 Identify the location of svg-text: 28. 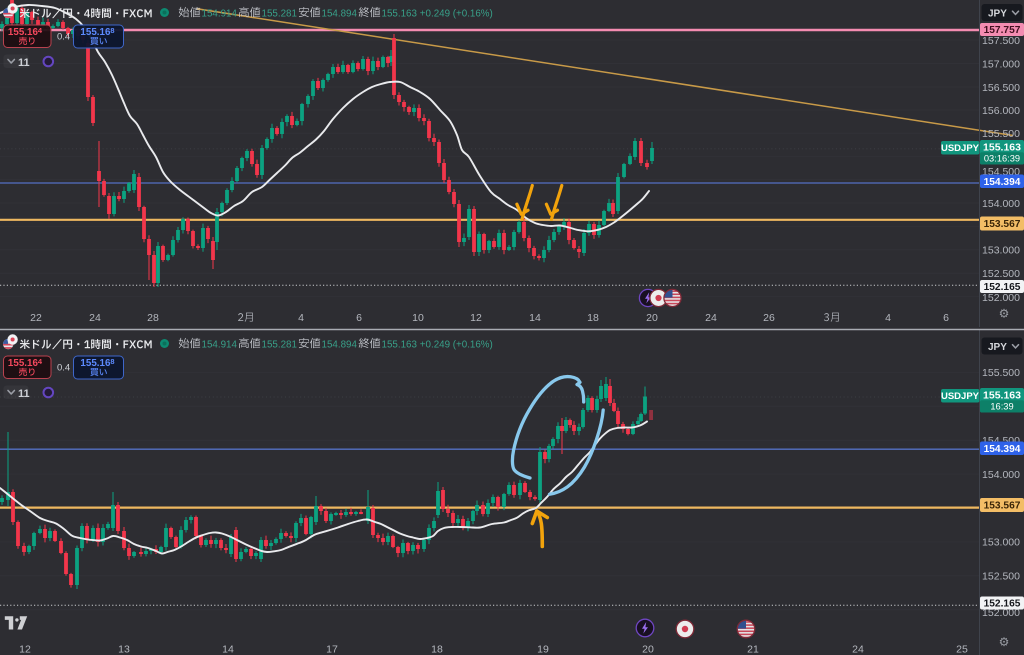
(153, 318).